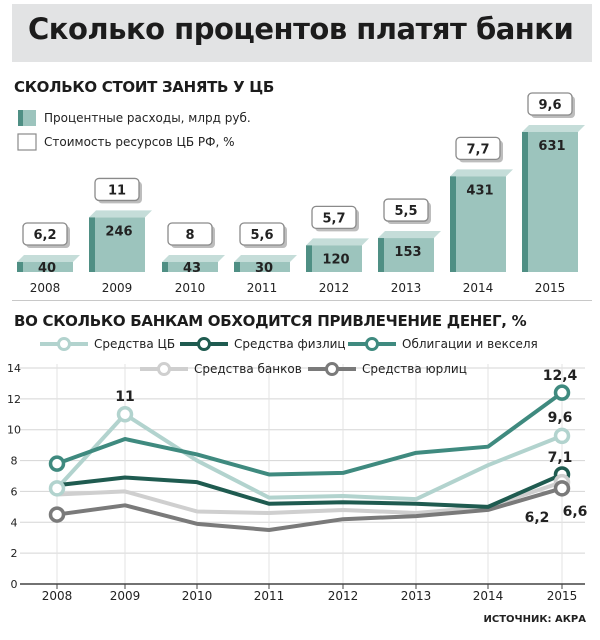 Image resolution: width=600 pixels, height=640 pixels. I want to click on y-tick-label: 4, so click(14, 522).